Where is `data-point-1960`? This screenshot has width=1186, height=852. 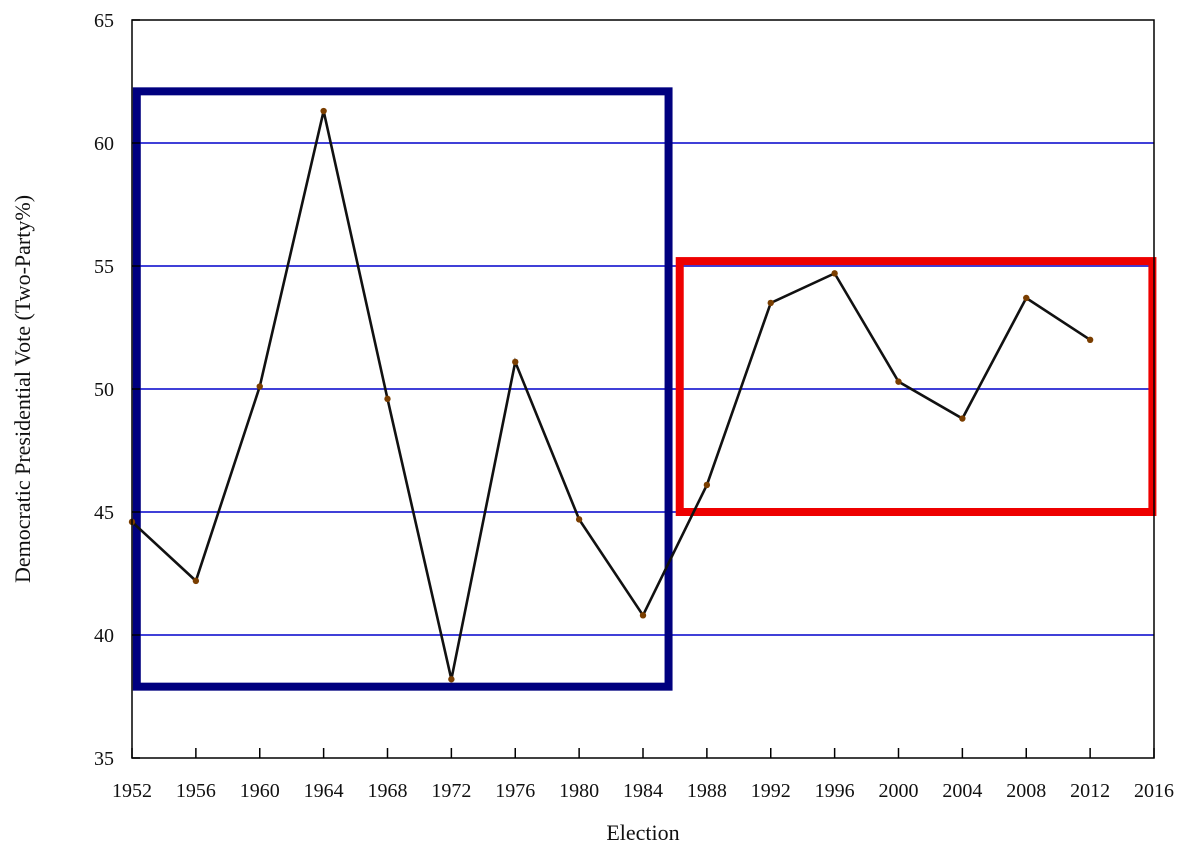
data-point-1960 is located at coordinates (259, 386).